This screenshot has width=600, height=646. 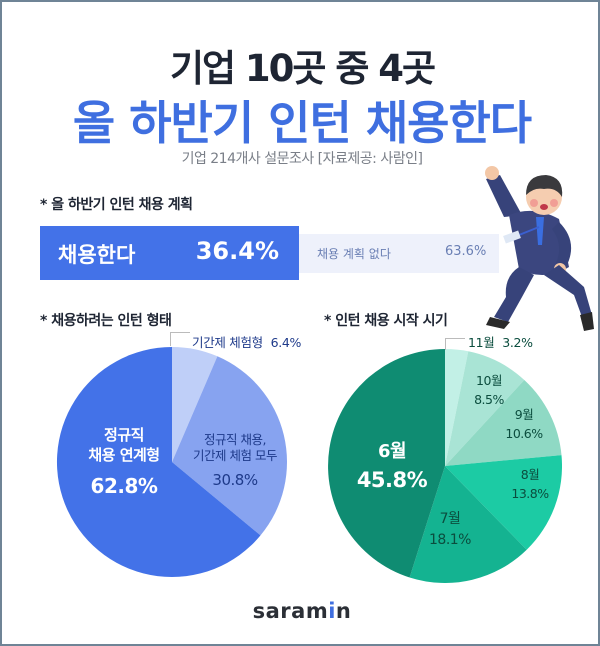 I want to click on section-intern-type-label: * 채용하려는 인턴 형태, so click(x=106, y=321).